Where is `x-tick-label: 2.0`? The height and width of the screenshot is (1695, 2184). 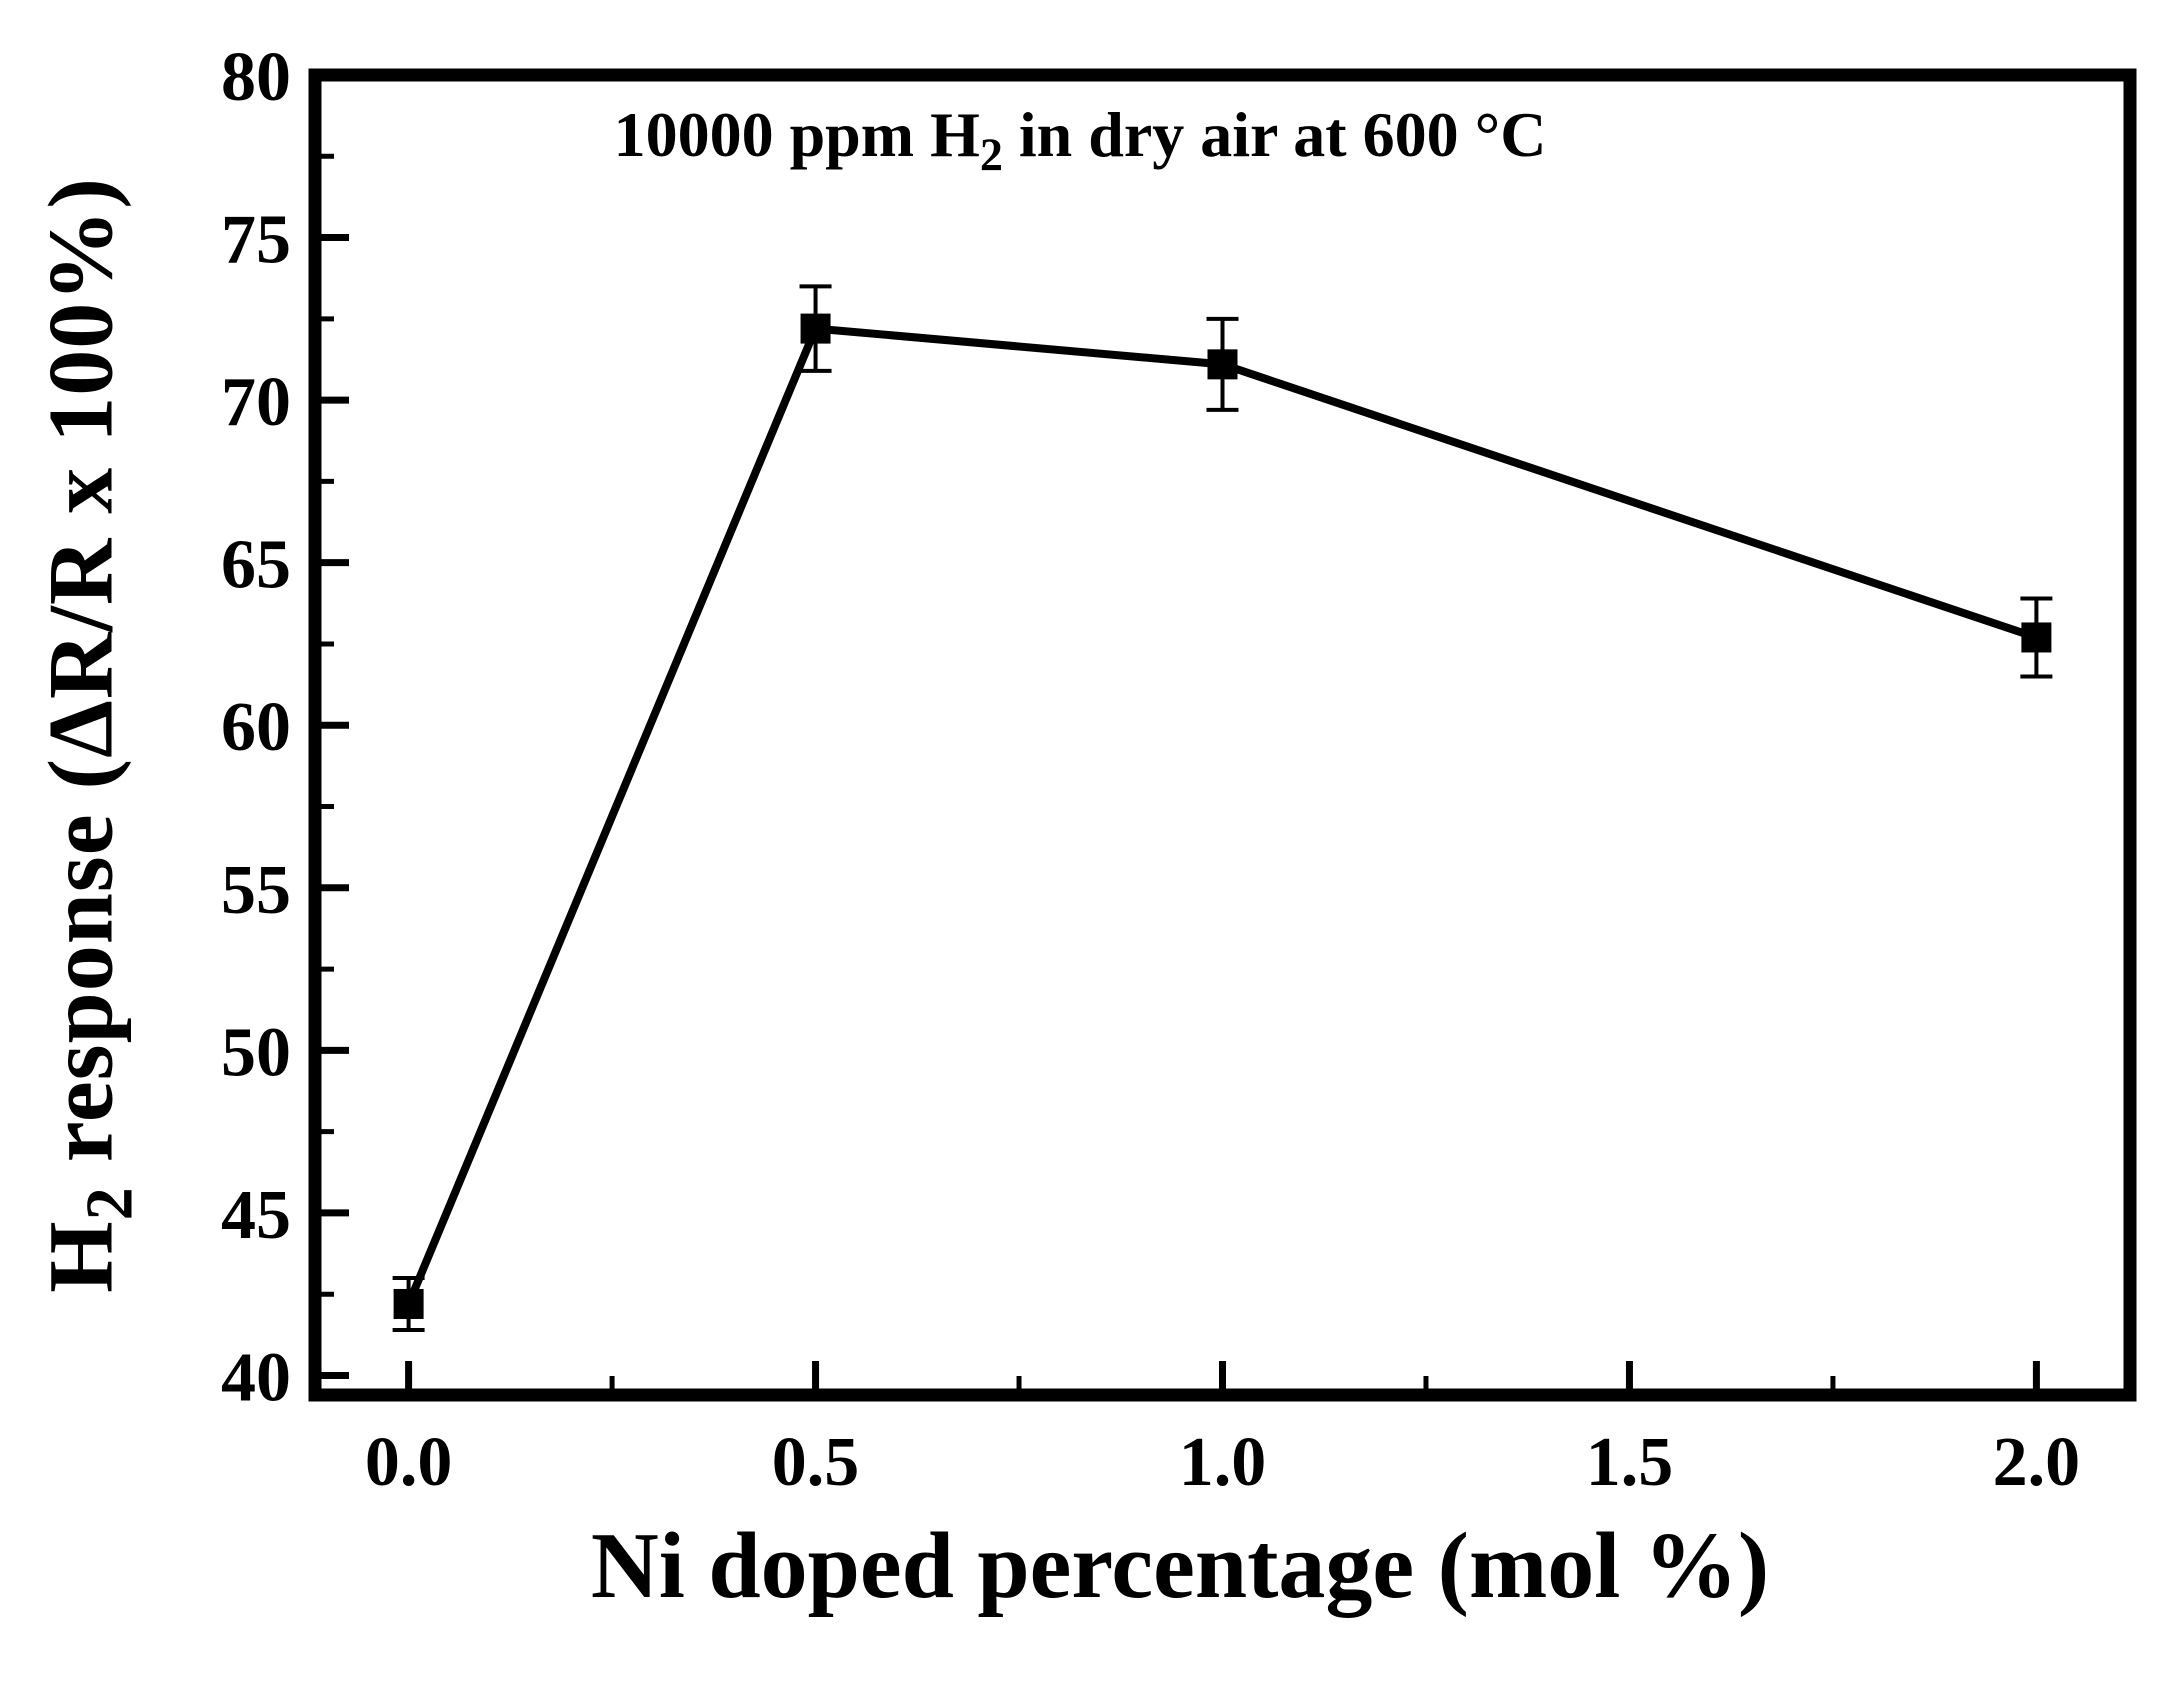 x-tick-label: 2.0 is located at coordinates (2037, 1462).